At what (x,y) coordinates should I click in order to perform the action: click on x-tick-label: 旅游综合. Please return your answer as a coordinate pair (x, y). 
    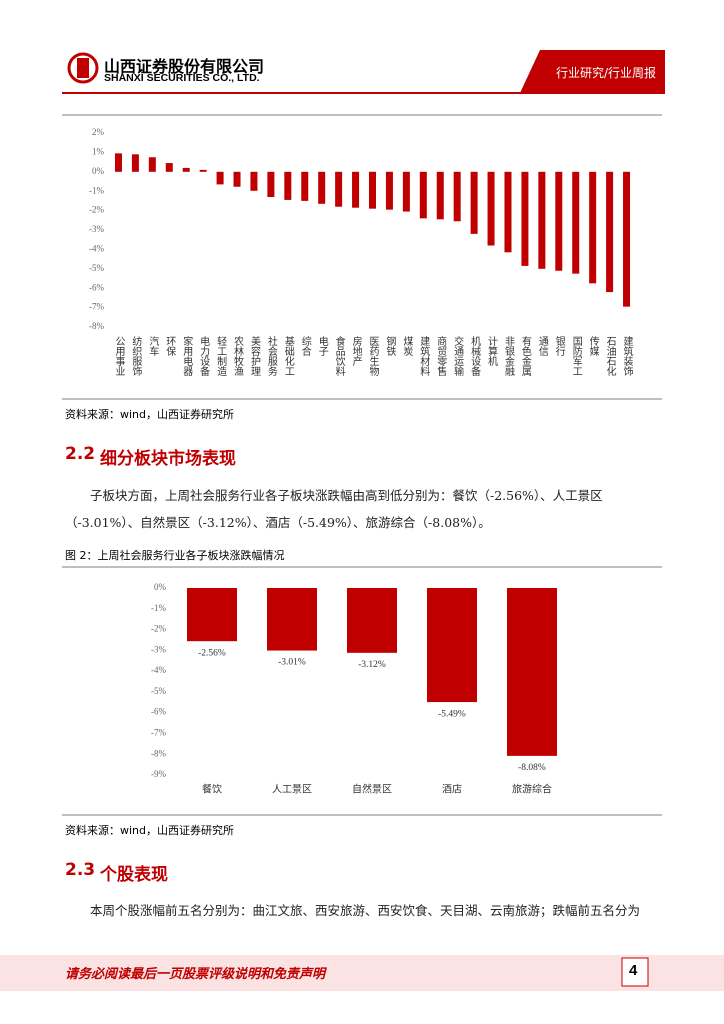
    Looking at the image, I should click on (532, 788).